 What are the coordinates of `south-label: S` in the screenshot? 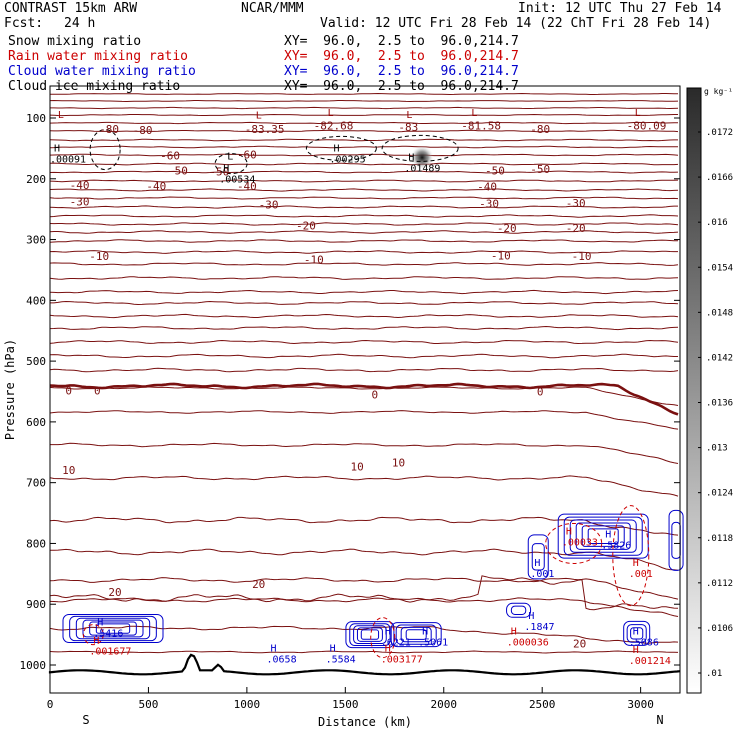 It's located at (85, 720).